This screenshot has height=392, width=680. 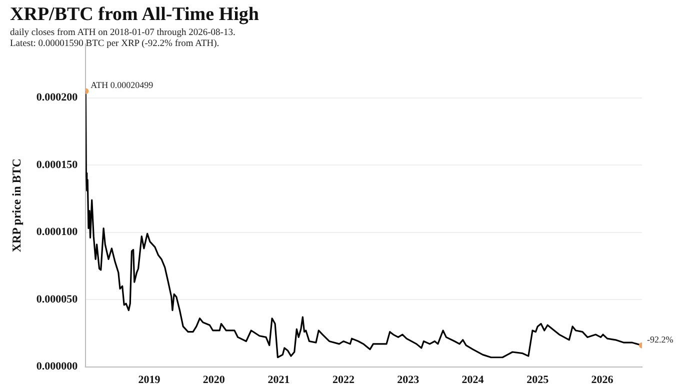 I want to click on annotation: -92.2%, so click(x=660, y=339).